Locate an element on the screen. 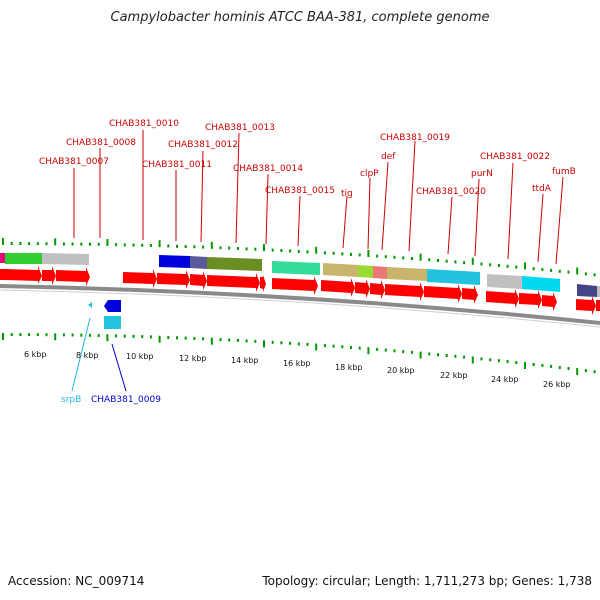 This screenshot has width=600, height=600. gene-label: CHAB381_0014 is located at coordinates (268, 169).